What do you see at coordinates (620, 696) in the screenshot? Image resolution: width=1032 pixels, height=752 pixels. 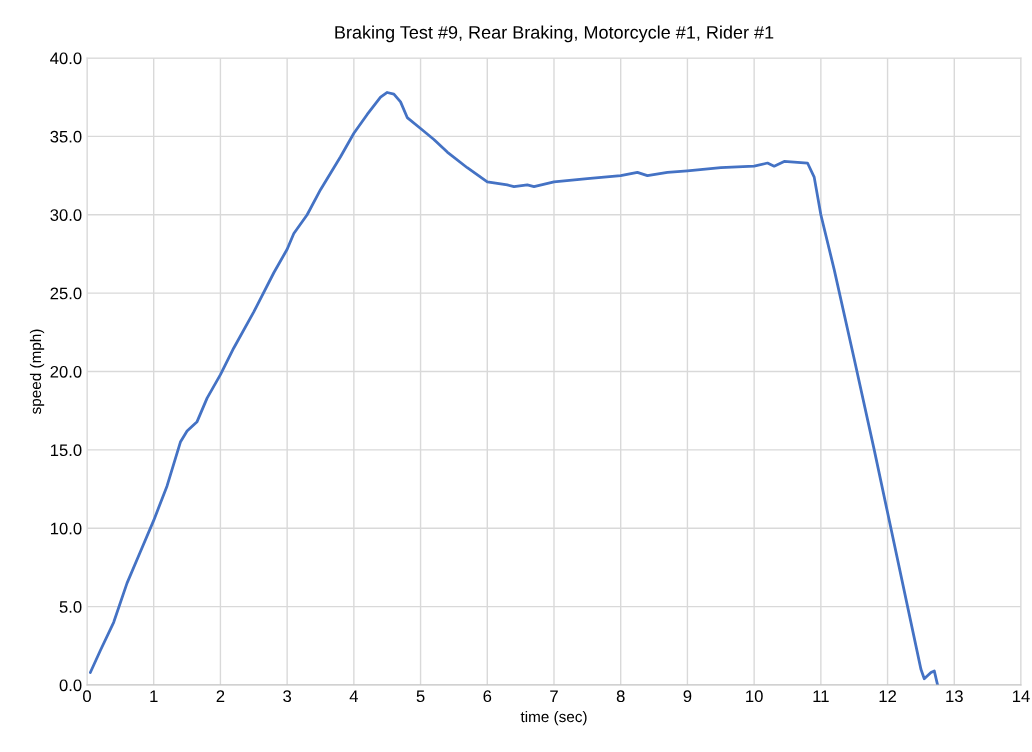 I see `x-tick-label: 8` at bounding box center [620, 696].